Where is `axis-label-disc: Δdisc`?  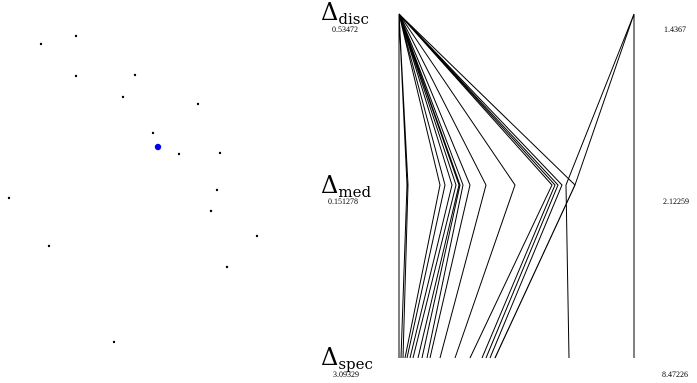 axis-label-disc: Δdisc is located at coordinates (345, 13).